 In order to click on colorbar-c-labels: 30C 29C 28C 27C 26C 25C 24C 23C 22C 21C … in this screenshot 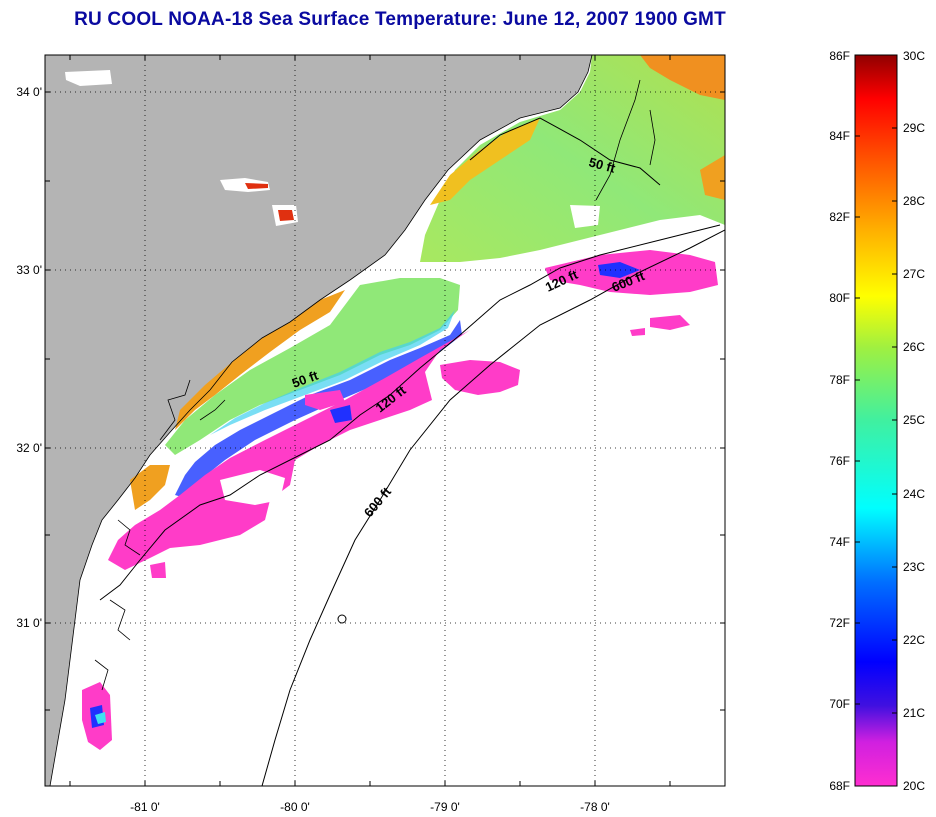, I will do `click(914, 421)`.